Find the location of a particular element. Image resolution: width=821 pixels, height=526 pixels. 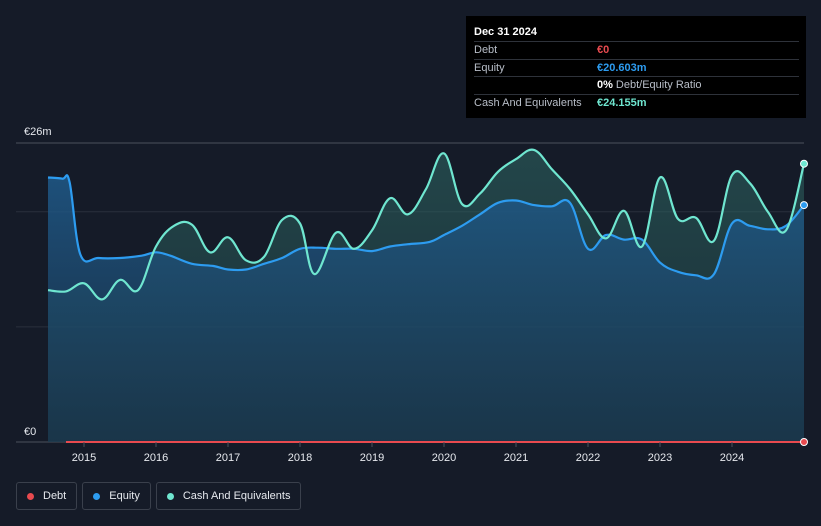

tooltip-row-equity: Equity €20.603m is located at coordinates (636, 67).